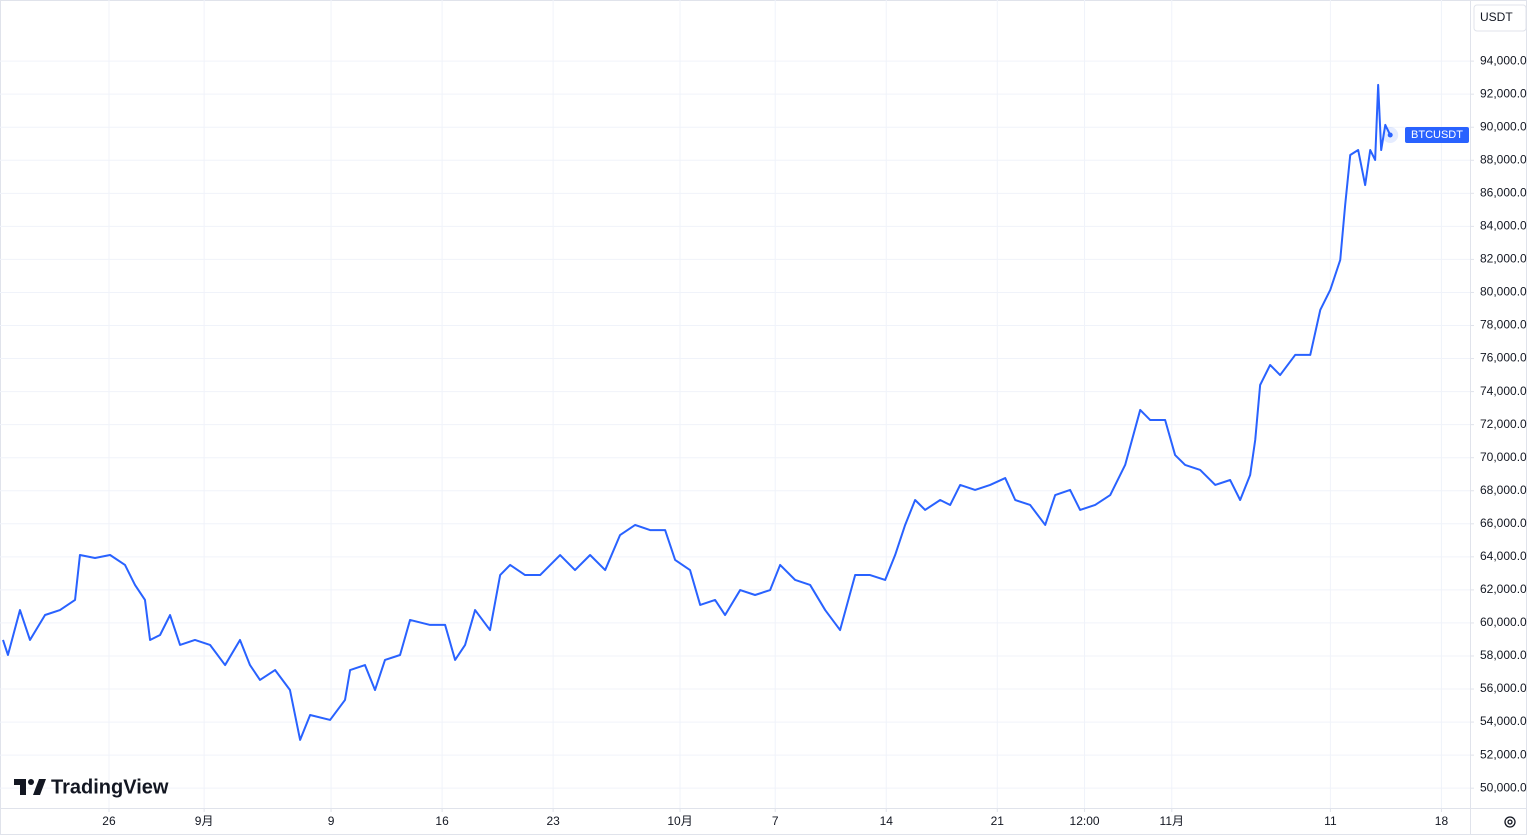 Image resolution: width=1527 pixels, height=835 pixels. What do you see at coordinates (553, 821) in the screenshot?
I see `x-tick-label: 23` at bounding box center [553, 821].